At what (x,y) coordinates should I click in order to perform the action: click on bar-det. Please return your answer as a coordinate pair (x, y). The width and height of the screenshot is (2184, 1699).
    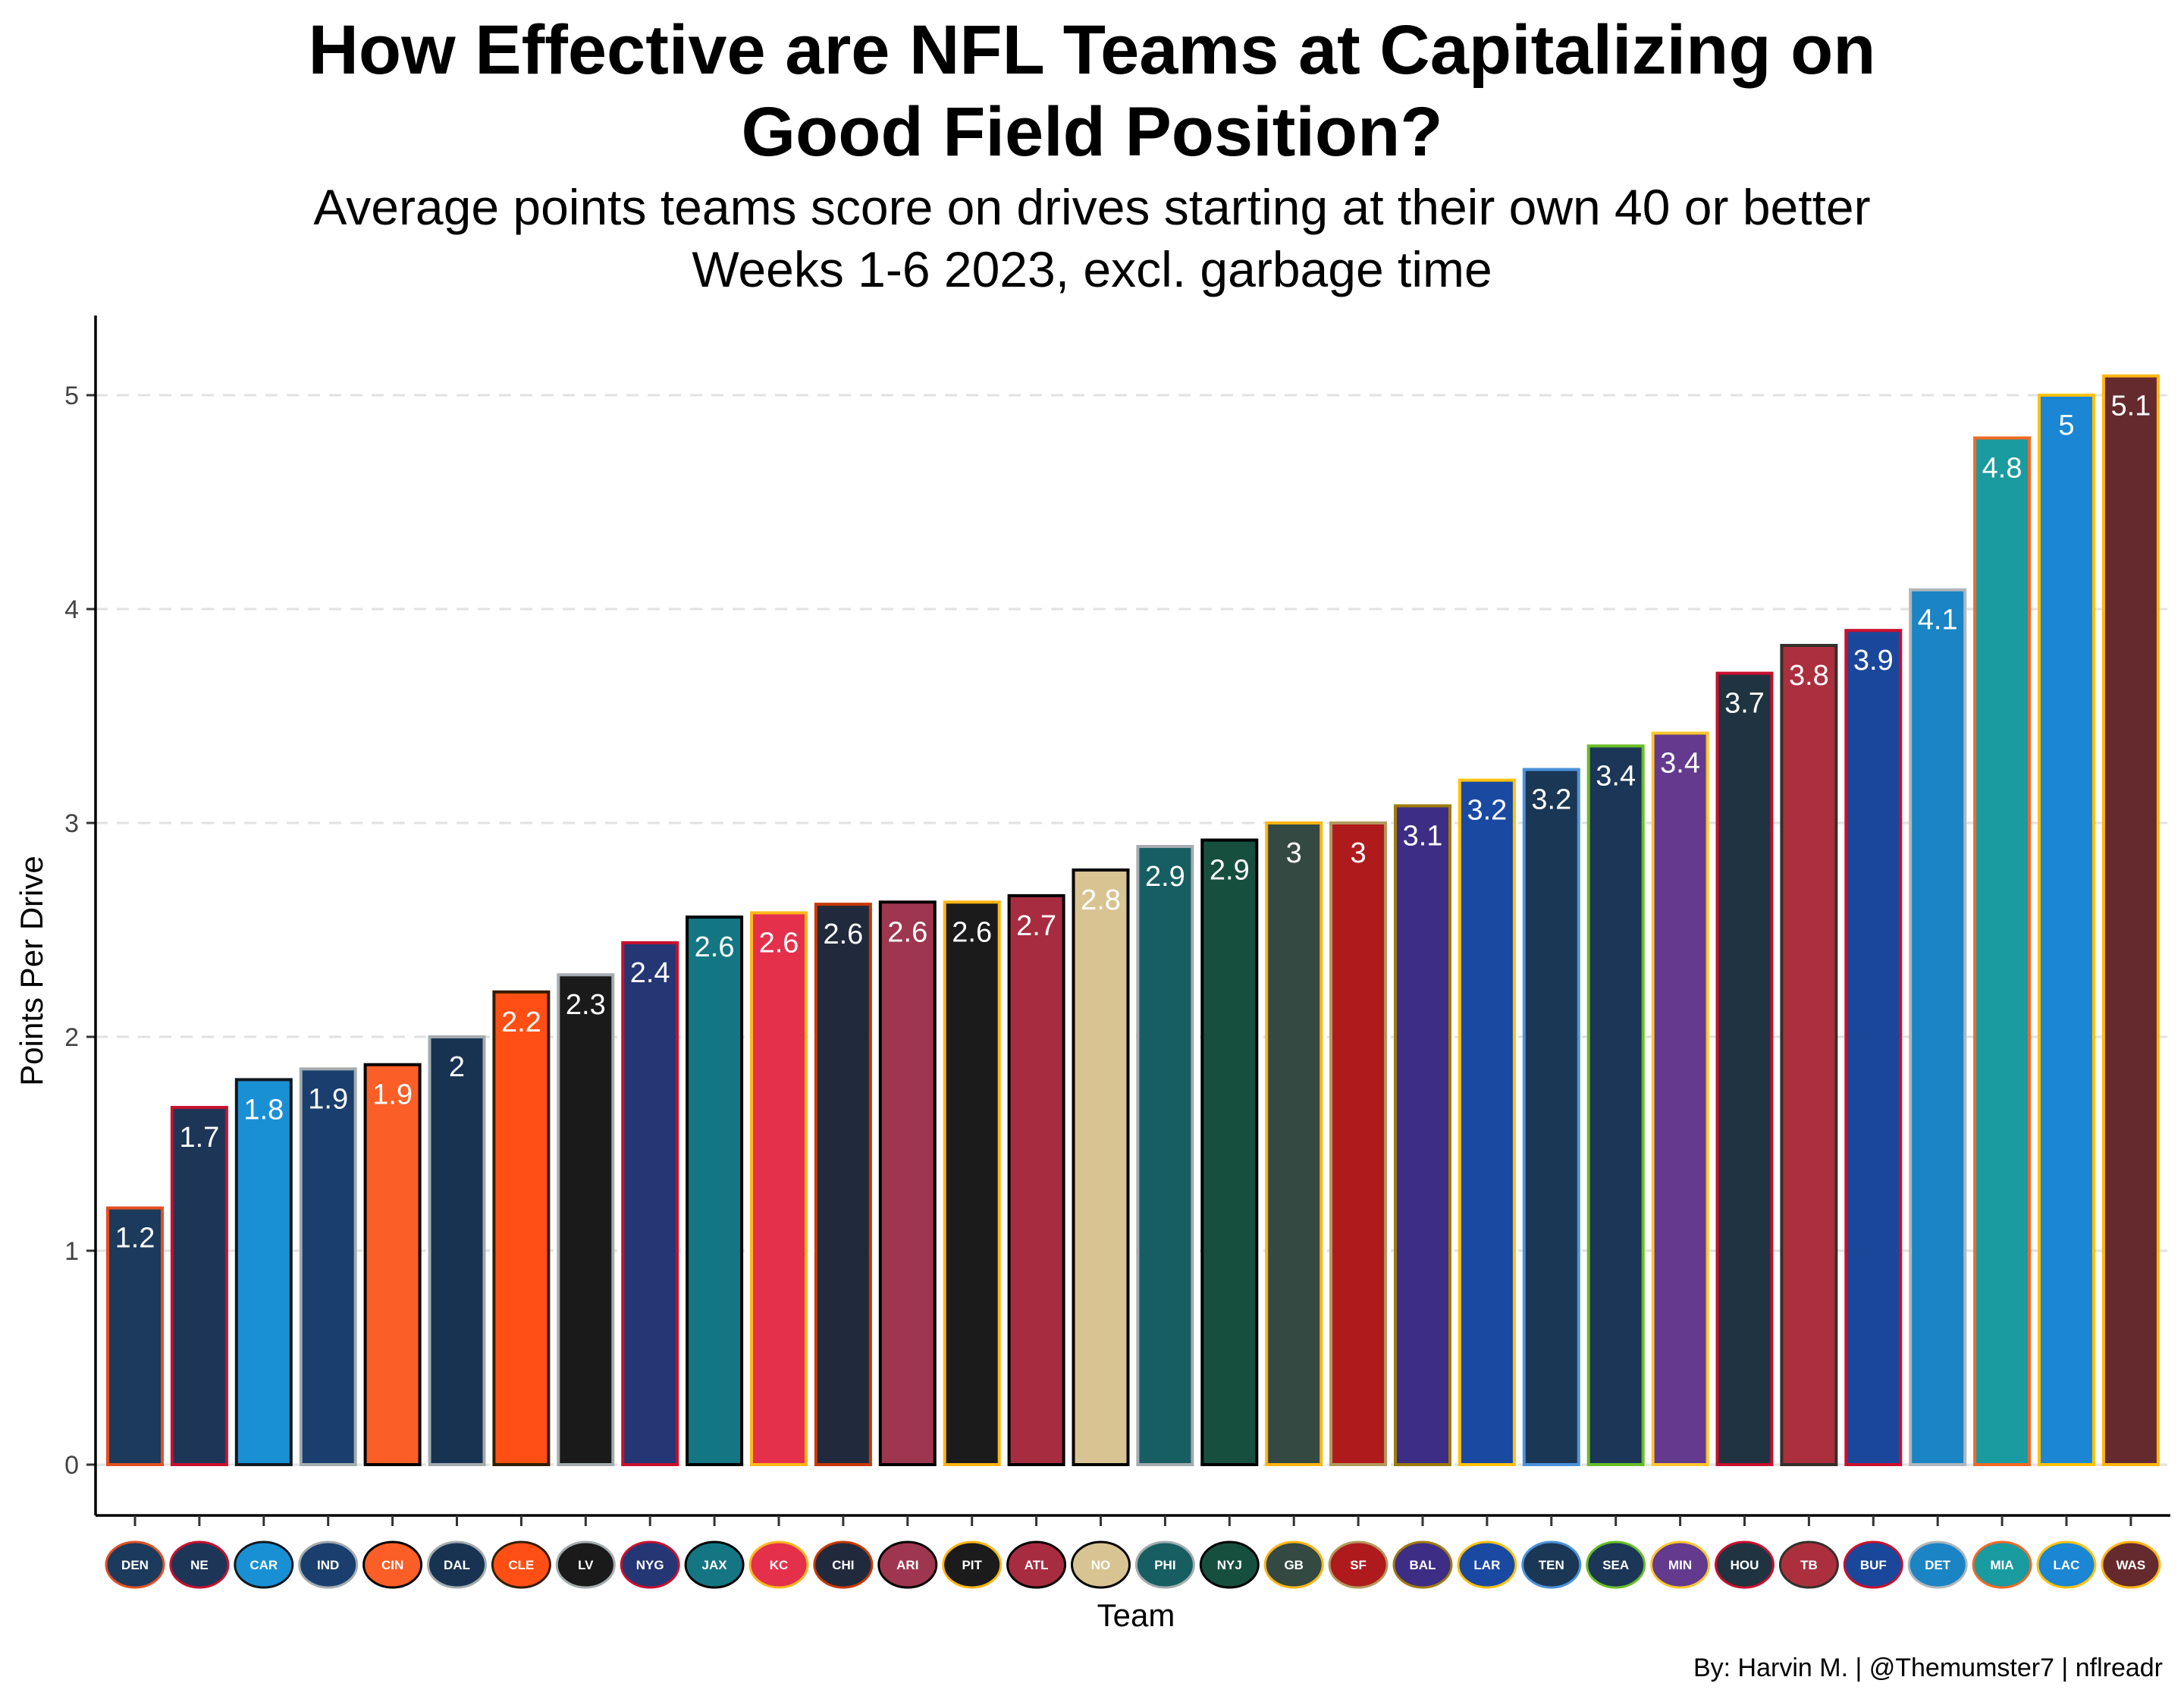
    Looking at the image, I should click on (1938, 1027).